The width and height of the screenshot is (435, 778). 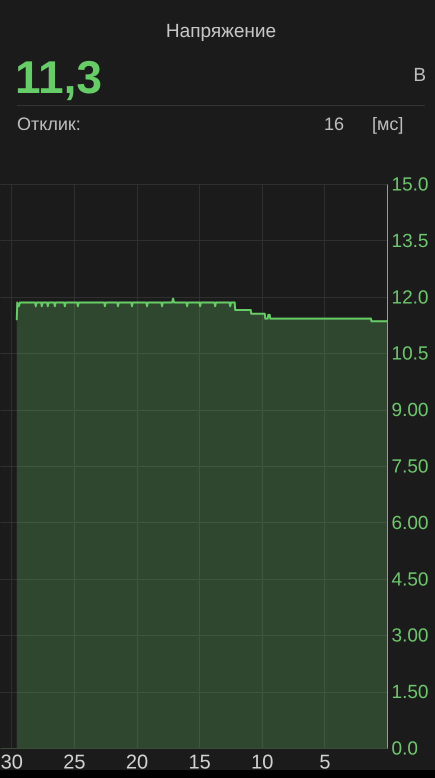 I want to click on text: 11,3, so click(x=58, y=77).